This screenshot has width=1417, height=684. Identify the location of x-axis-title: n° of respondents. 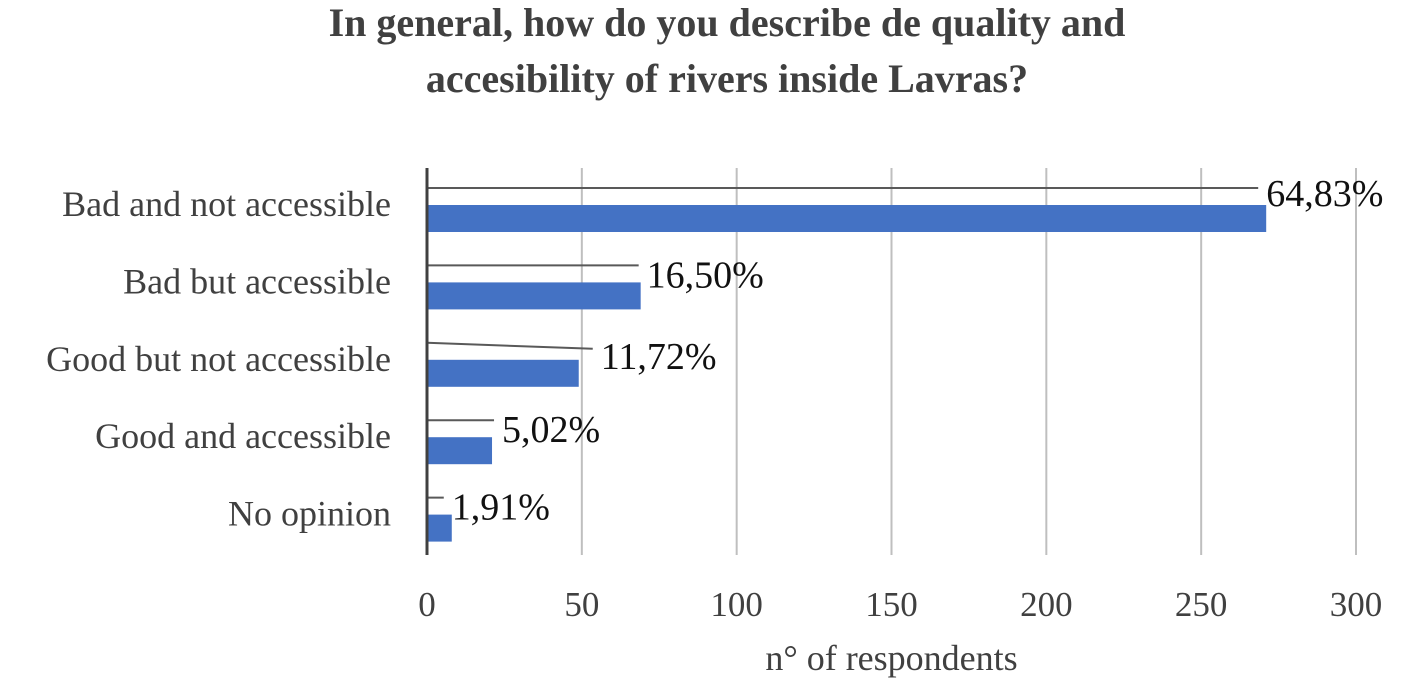
(891, 658).